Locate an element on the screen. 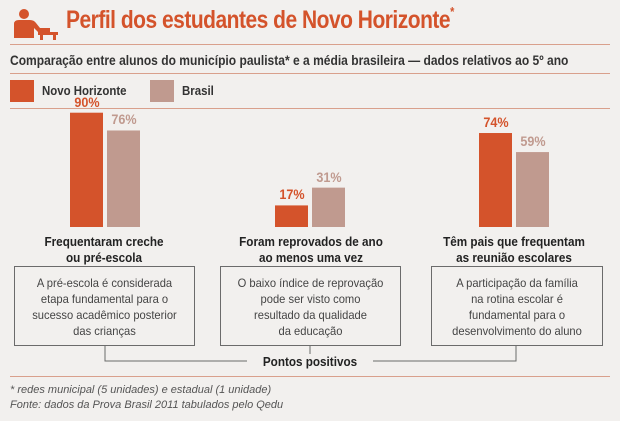  note-line: resultado da qualidade is located at coordinates (310, 315).